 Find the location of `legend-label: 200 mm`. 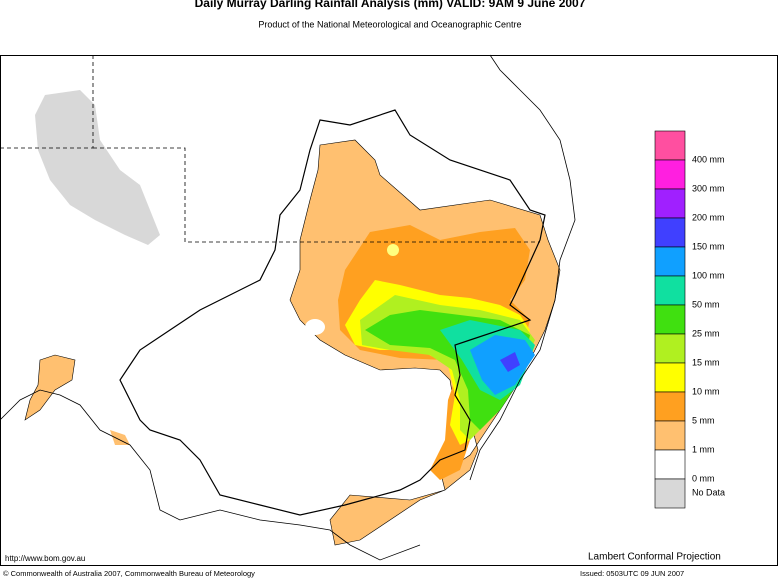

legend-label: 200 mm is located at coordinates (708, 217).